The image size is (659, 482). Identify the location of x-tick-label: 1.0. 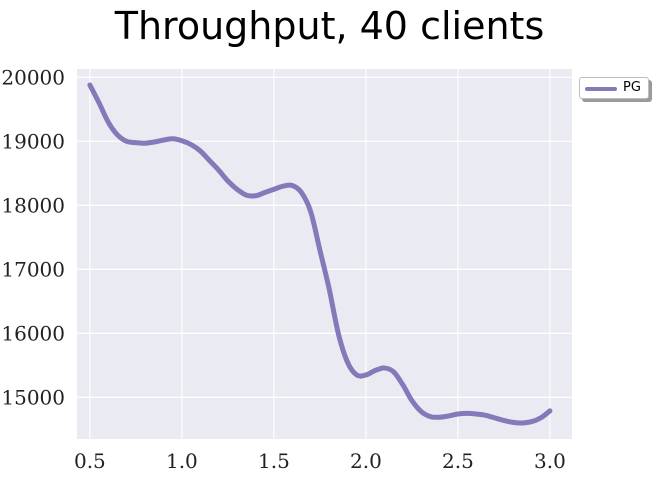
(182, 461).